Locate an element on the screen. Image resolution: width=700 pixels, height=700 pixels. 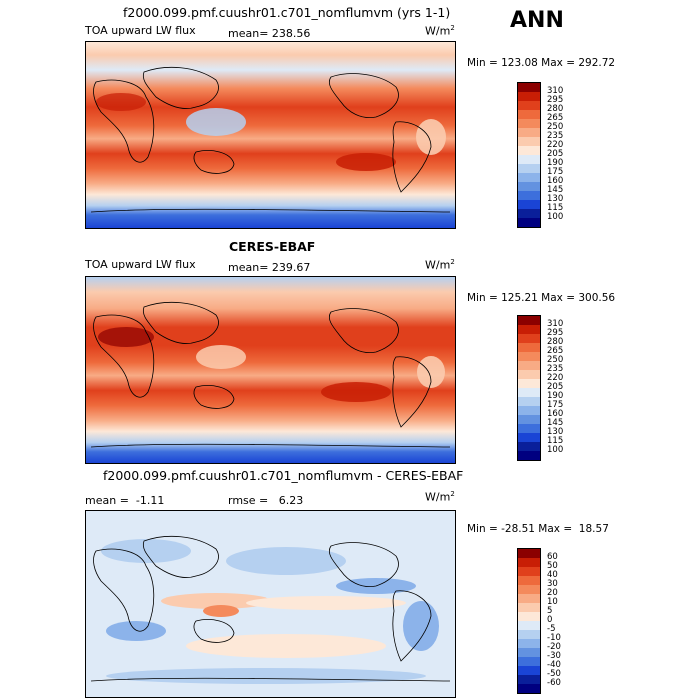
panel1-mean: mean= 238.56 is located at coordinates (269, 33).